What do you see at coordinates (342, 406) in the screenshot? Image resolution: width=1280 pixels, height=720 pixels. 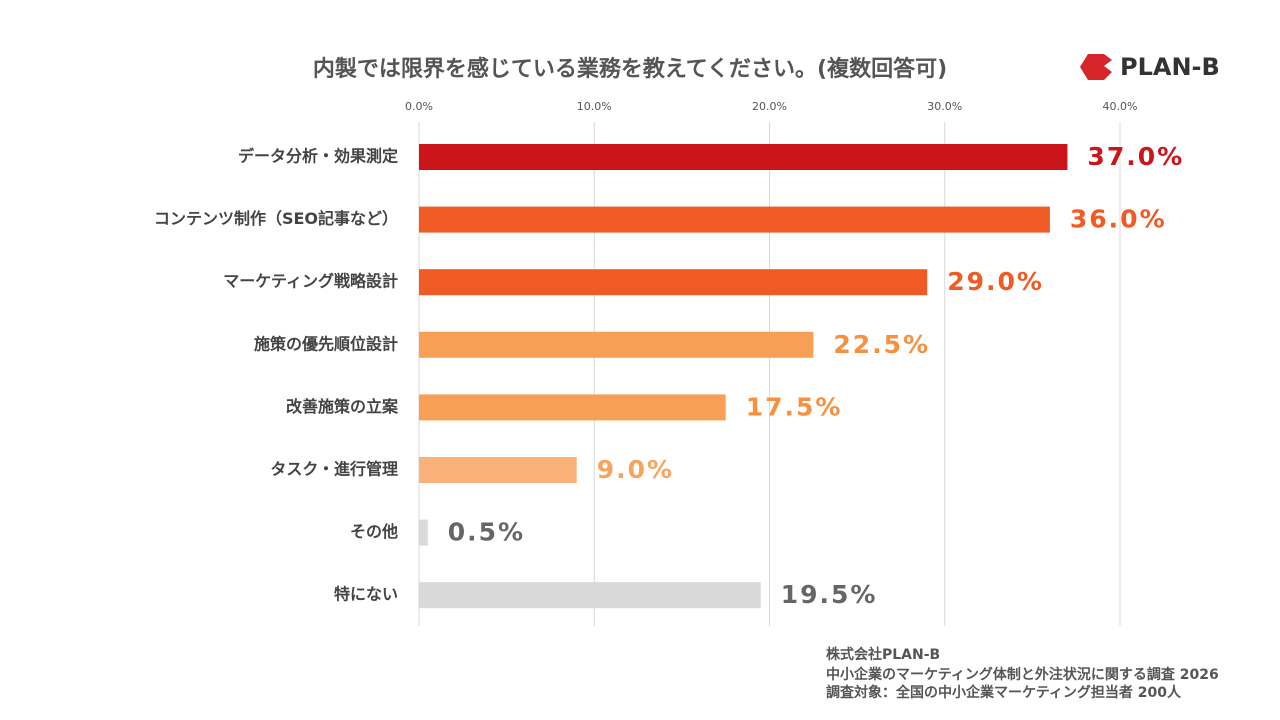 I see `category-label: 改善施策の立案` at bounding box center [342, 406].